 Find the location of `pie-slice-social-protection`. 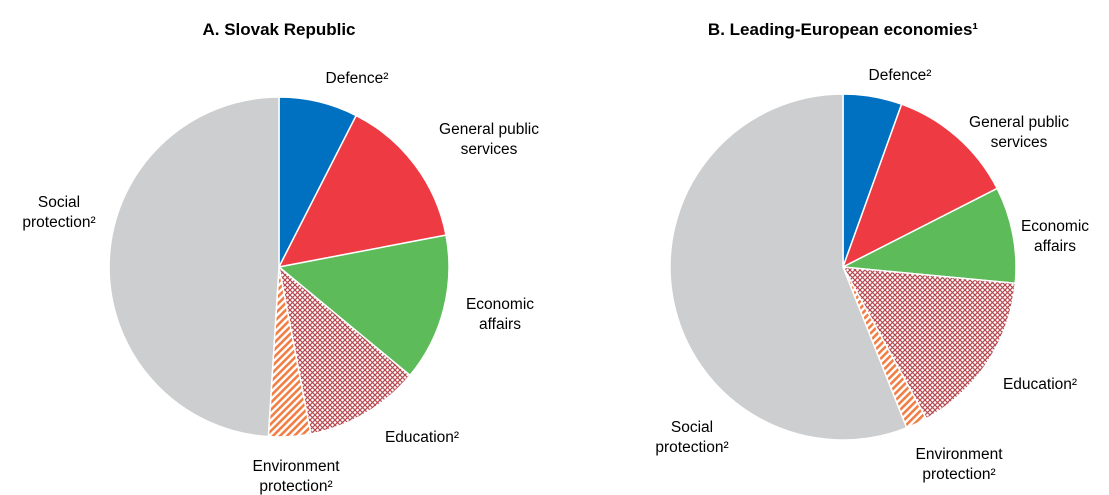

pie-slice-social-protection is located at coordinates (194, 267).